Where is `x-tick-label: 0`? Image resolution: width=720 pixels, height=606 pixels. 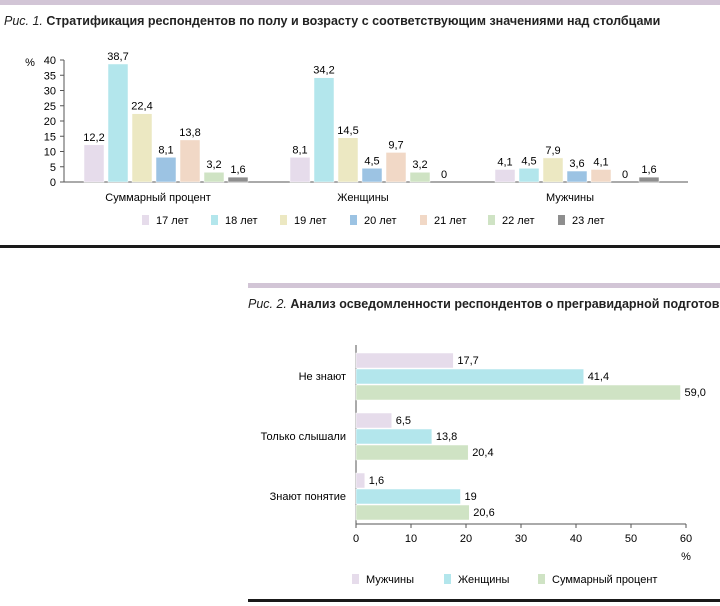 x-tick-label: 0 is located at coordinates (356, 539).